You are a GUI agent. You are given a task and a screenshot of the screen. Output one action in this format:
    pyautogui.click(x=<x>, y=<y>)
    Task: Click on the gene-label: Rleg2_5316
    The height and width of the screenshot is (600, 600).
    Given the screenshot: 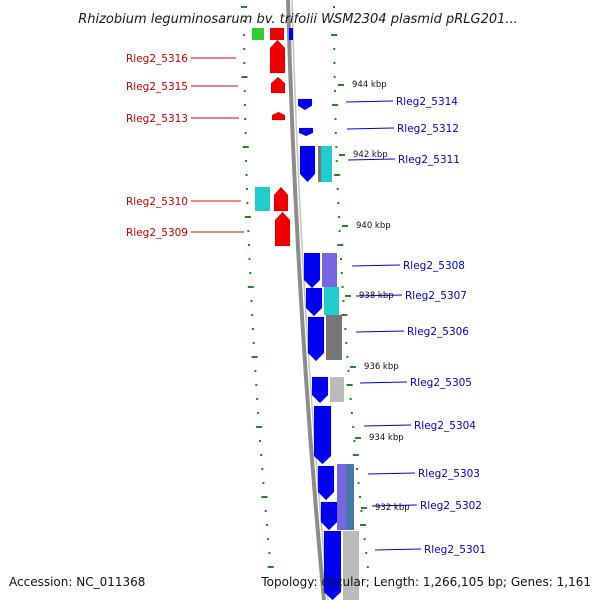 What is the action you would take?
    pyautogui.click(x=157, y=59)
    